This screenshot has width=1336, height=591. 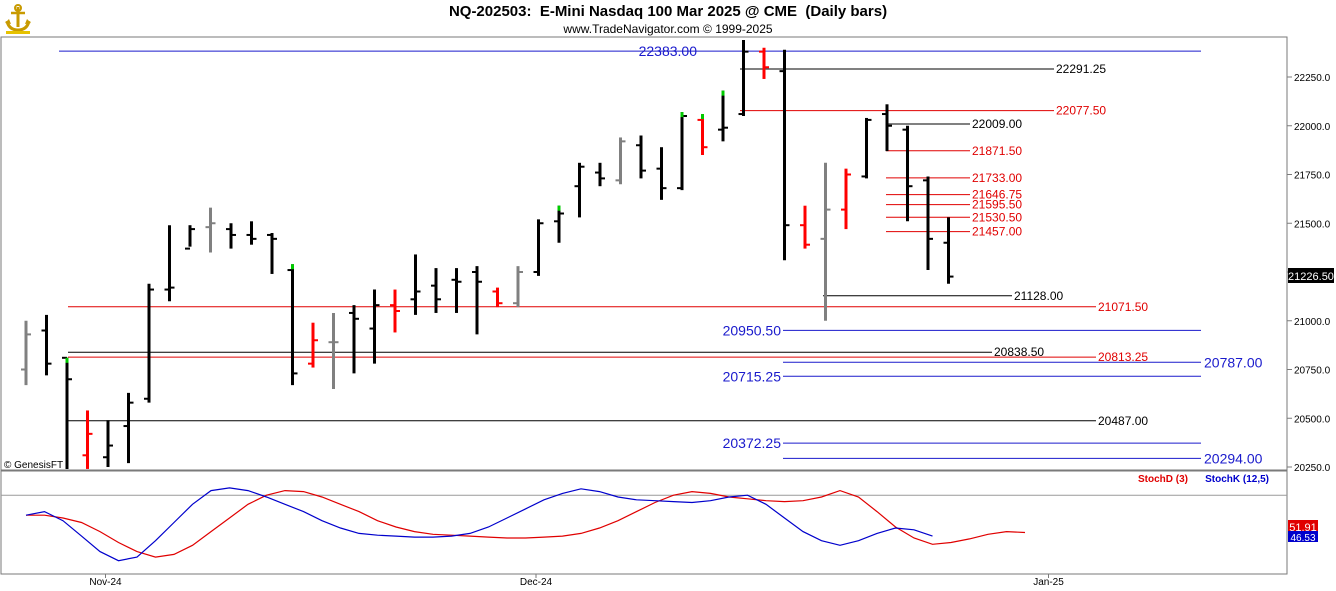 I want to click on last-price-badge, so click(x=1311, y=275).